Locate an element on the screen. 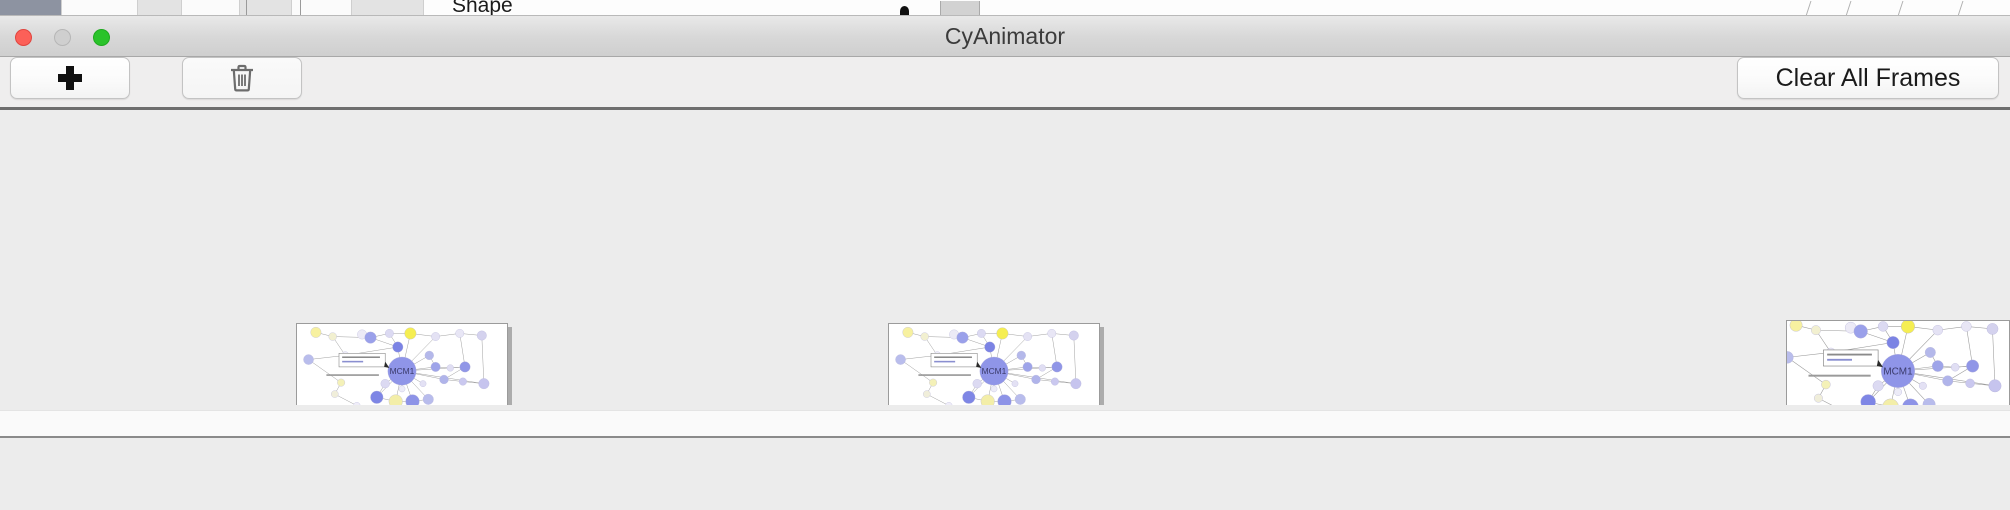 The width and height of the screenshot is (2010, 510). toolbar is located at coordinates (1005, 82).